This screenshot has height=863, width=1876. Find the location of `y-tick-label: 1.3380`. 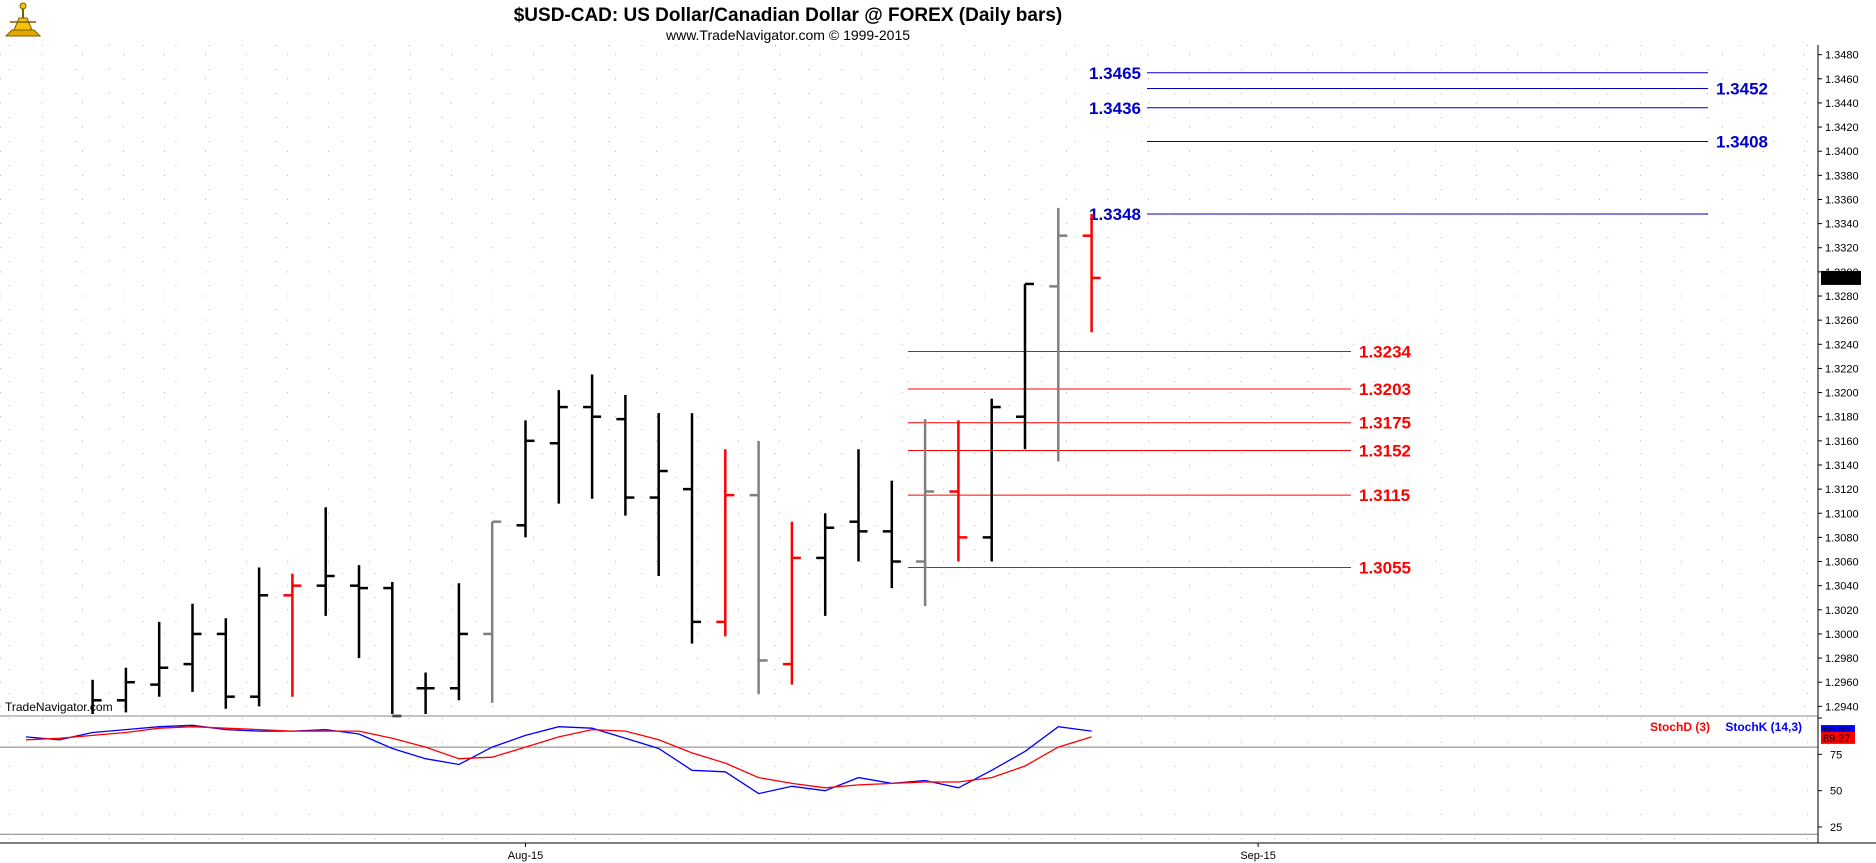

y-tick-label: 1.3380 is located at coordinates (1842, 176).